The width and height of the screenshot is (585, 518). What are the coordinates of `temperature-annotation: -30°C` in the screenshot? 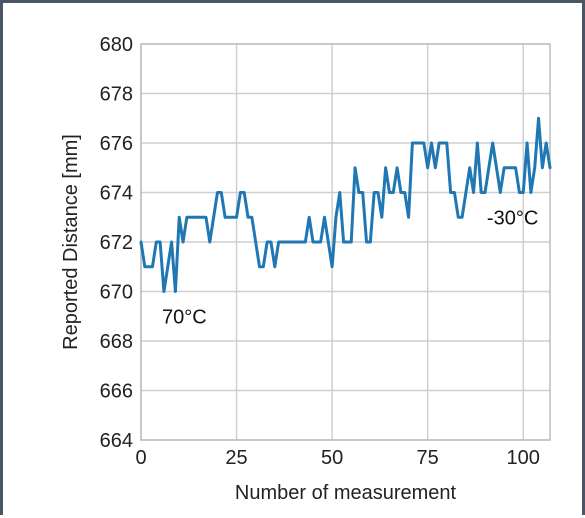 It's located at (512, 218).